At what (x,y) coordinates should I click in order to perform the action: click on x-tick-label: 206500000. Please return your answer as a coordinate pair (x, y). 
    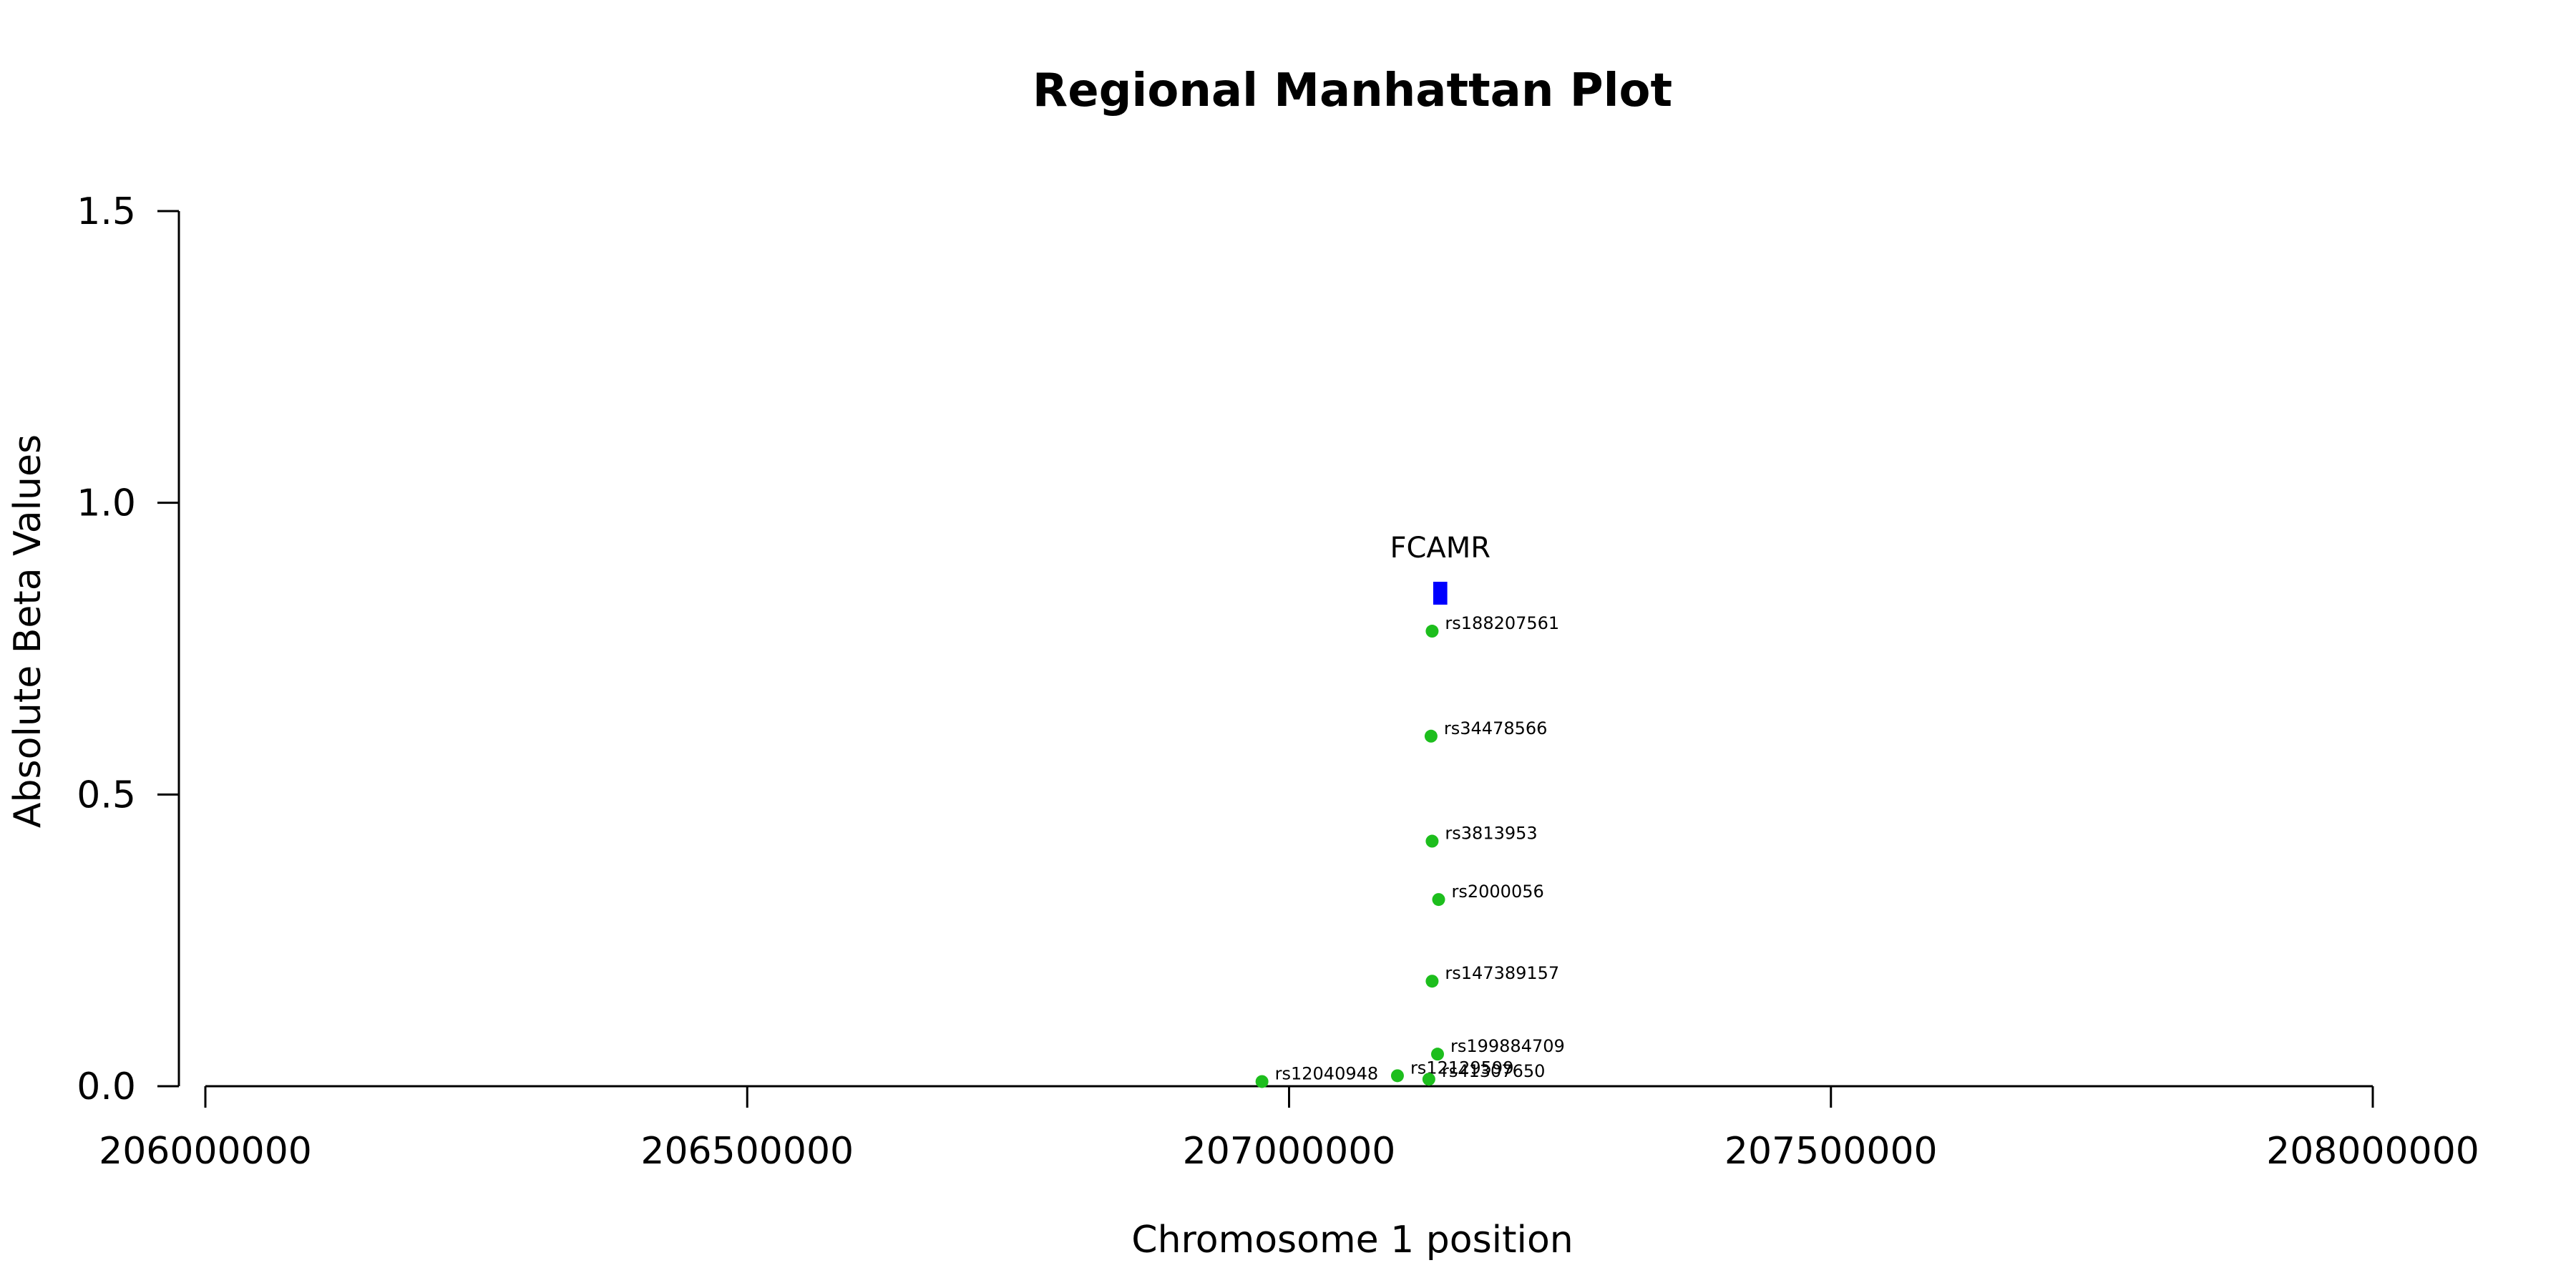
    Looking at the image, I should click on (747, 1151).